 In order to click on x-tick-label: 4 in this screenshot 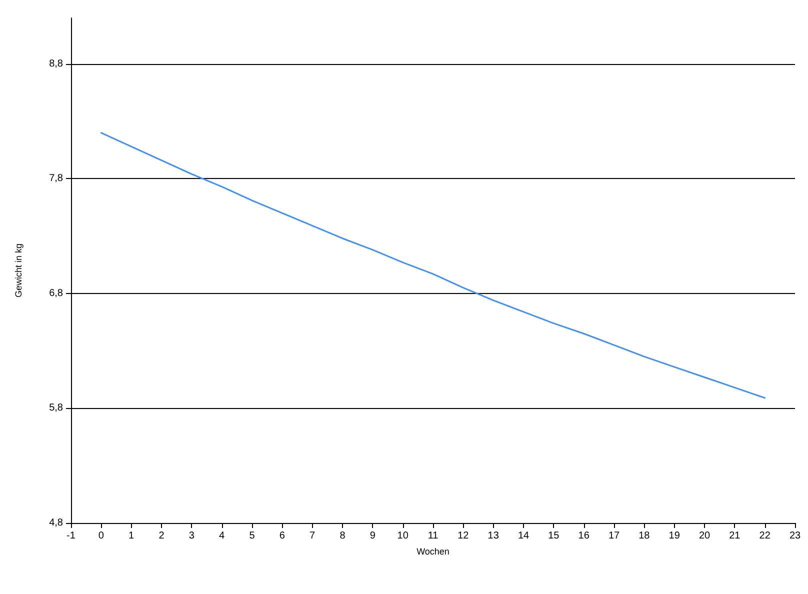, I will do `click(222, 536)`.